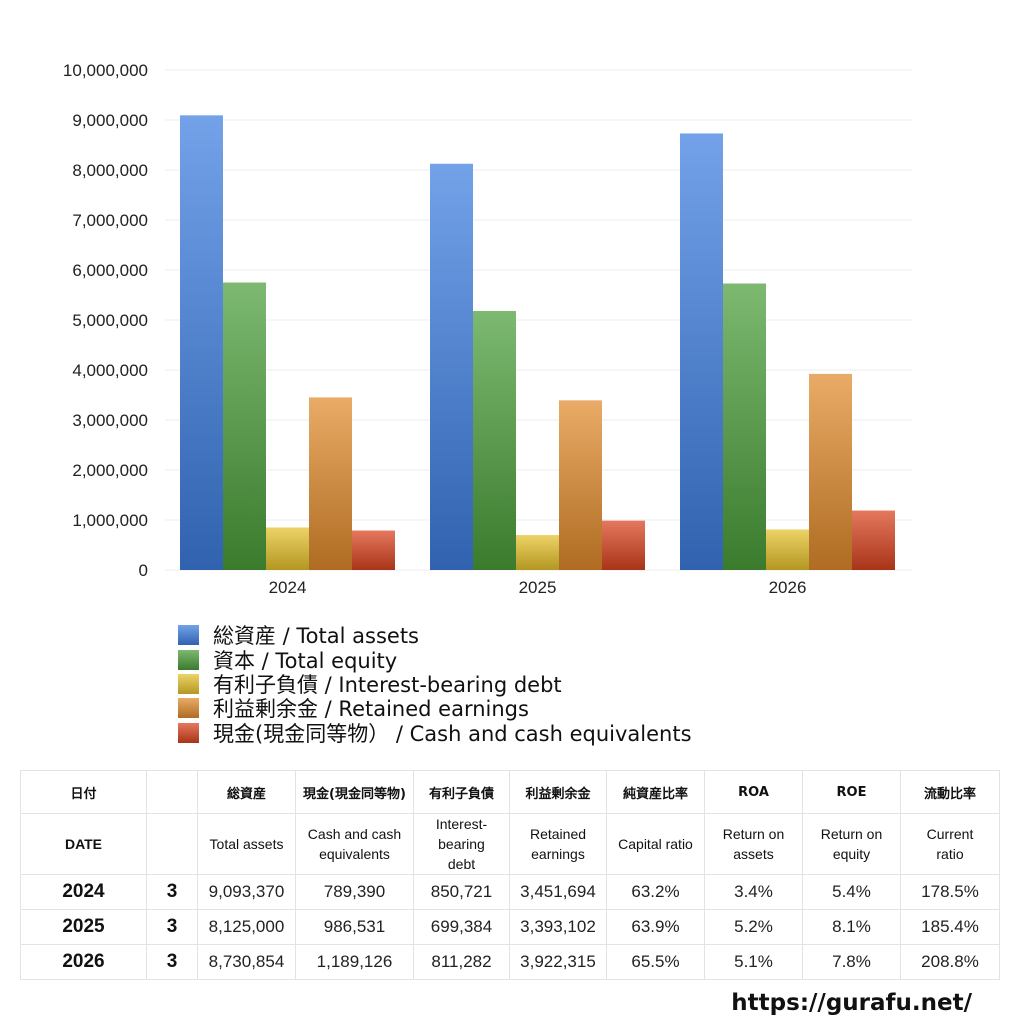 The image size is (1024, 1024). What do you see at coordinates (461, 844) in the screenshot?
I see `header-debt-en: Interest-bearing debt` at bounding box center [461, 844].